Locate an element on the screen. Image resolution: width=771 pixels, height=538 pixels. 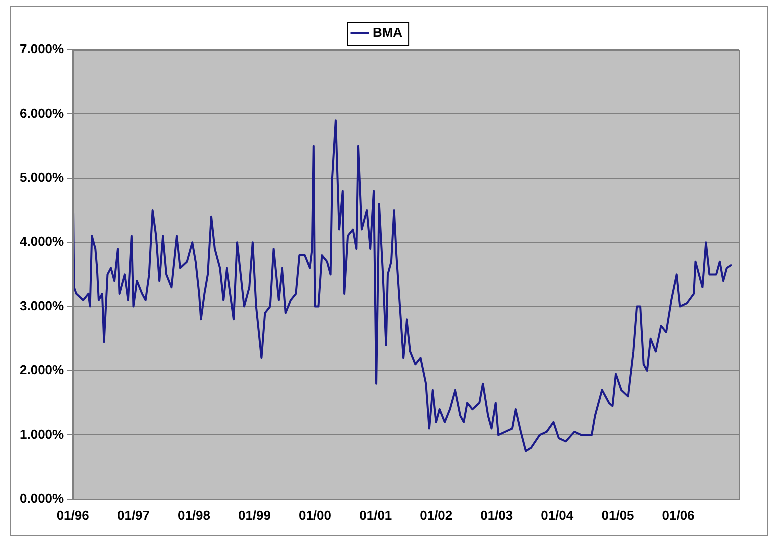
y-tick-label: 3.000% is located at coordinates (42, 306).